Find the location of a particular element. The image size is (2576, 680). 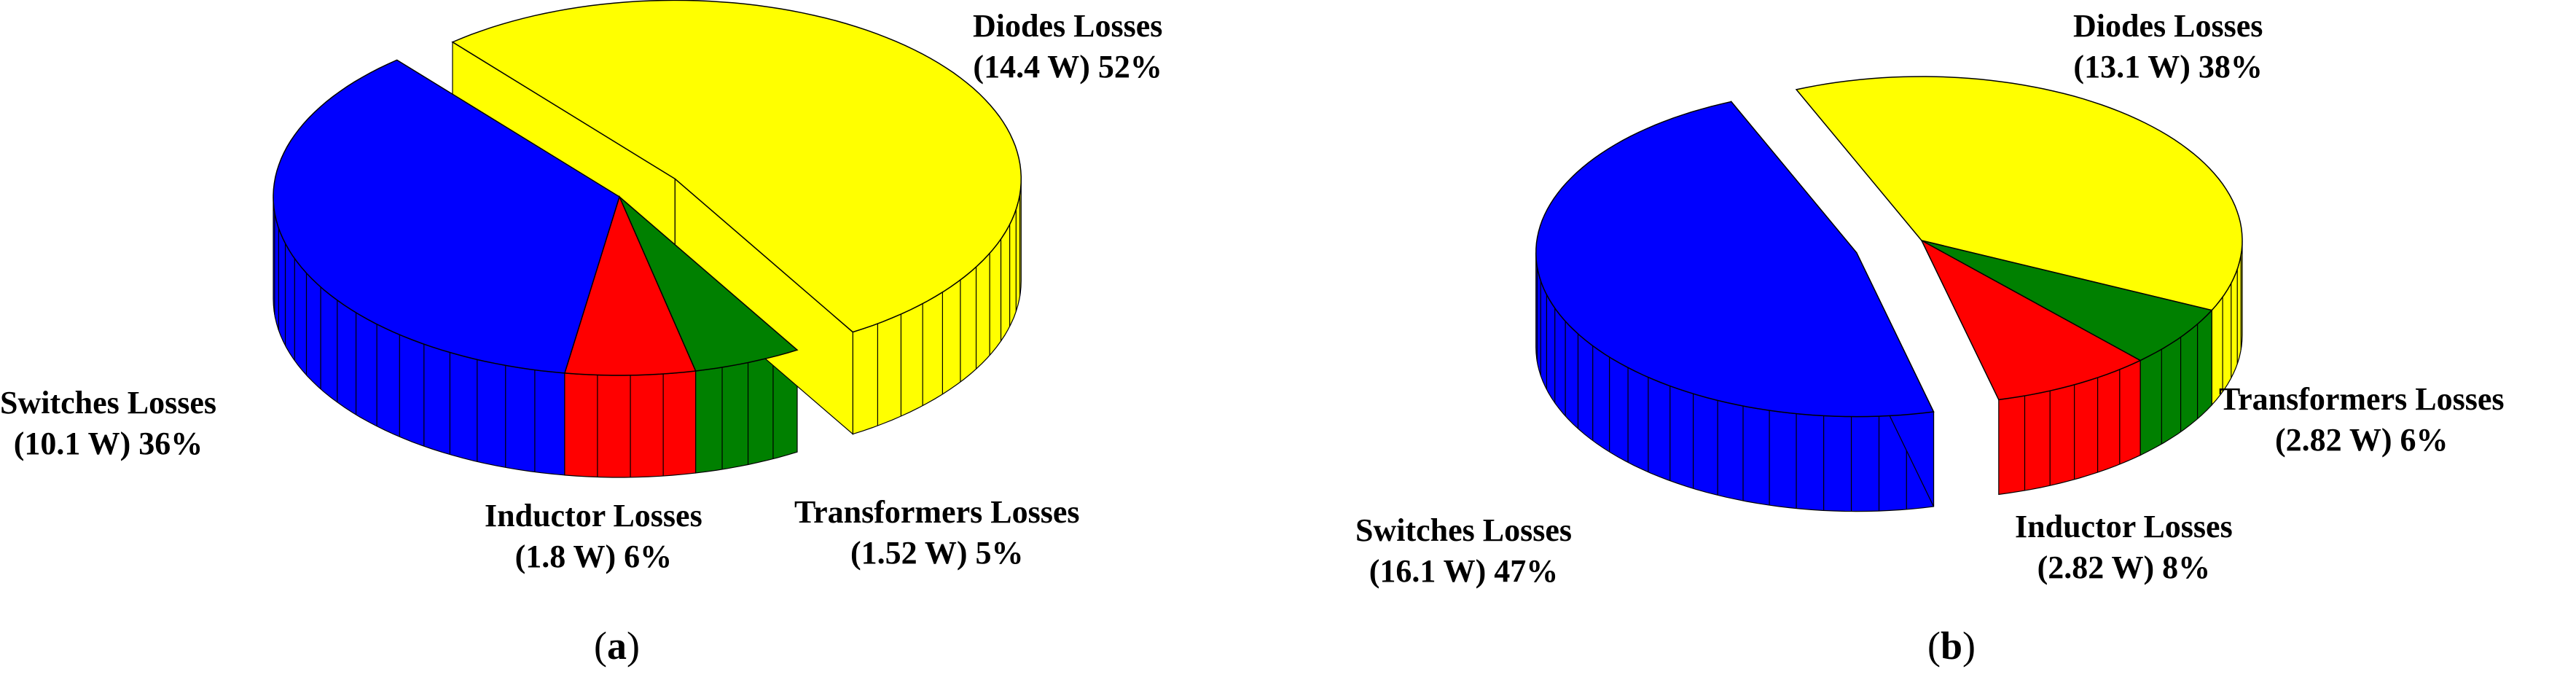

slice-b-inductor is located at coordinates (2031, 320).